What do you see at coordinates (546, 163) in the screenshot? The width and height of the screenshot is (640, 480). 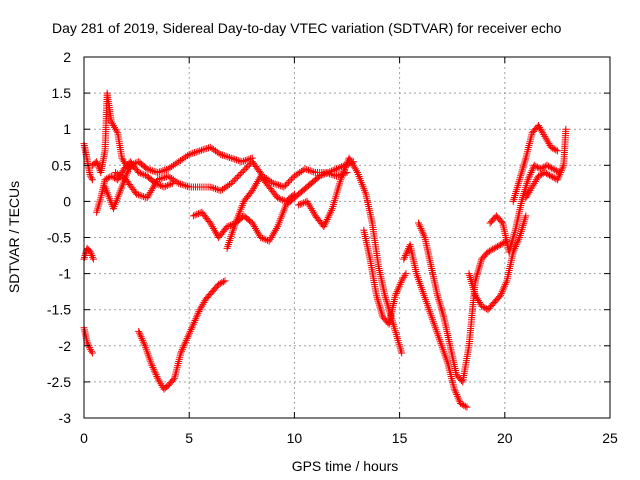 I see `series-track-r` at bounding box center [546, 163].